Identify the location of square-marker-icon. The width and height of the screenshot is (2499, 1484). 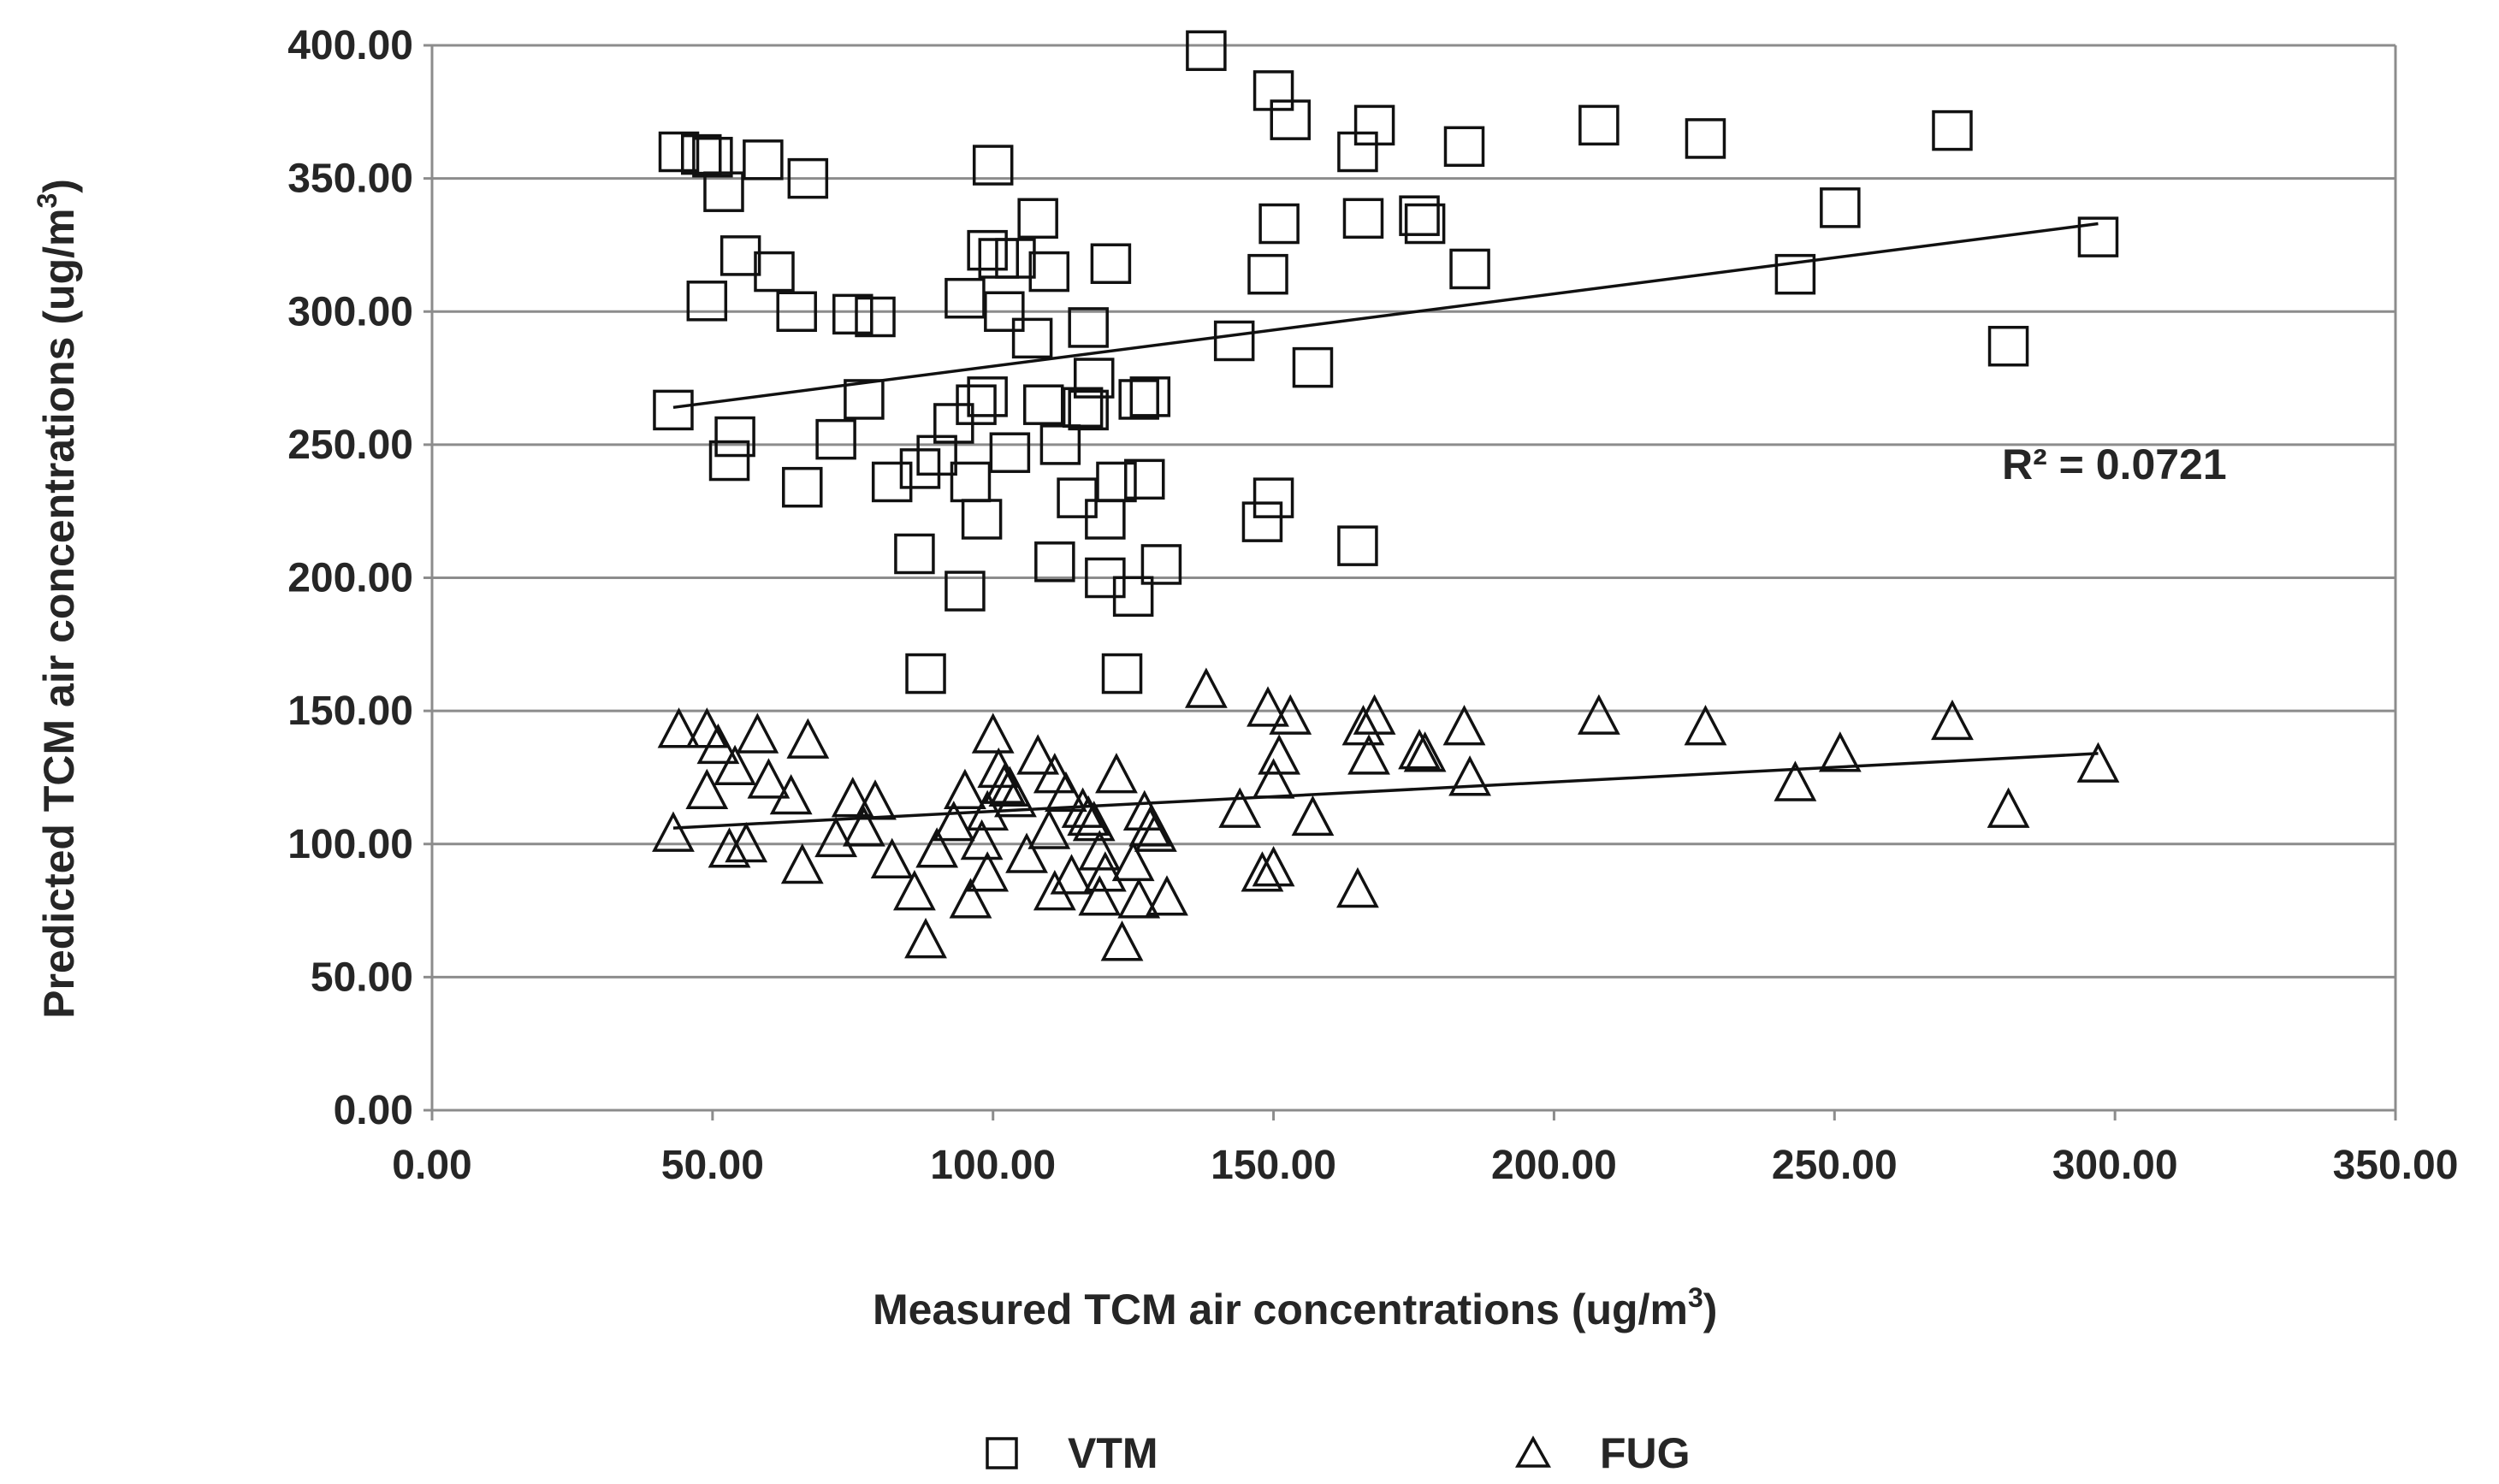
(1002, 1453).